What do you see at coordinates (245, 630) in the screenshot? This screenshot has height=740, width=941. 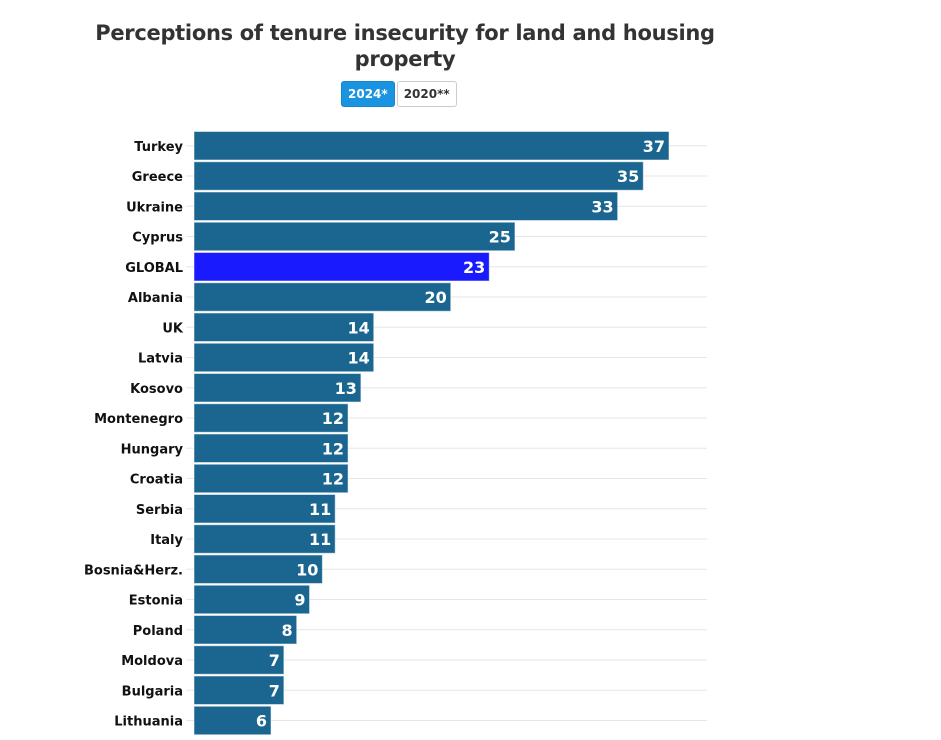 I see `bar-poland` at bounding box center [245, 630].